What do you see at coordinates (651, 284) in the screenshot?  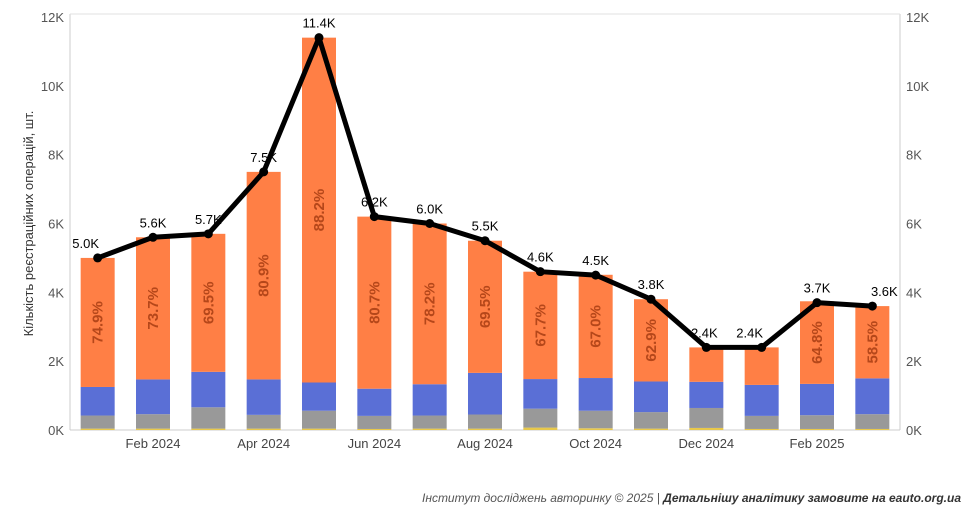 I see `total-label: 3.8K` at bounding box center [651, 284].